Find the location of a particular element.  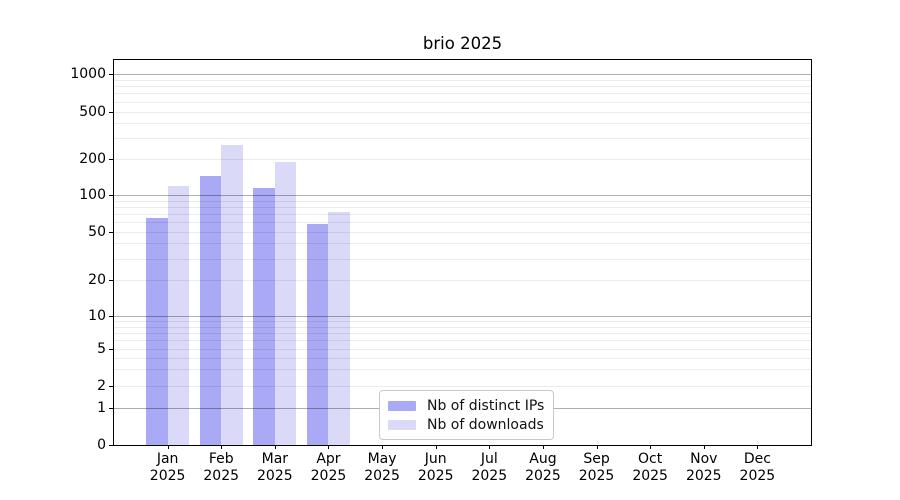

x-tick-label-jul: Jul 2025 is located at coordinates (489, 468).